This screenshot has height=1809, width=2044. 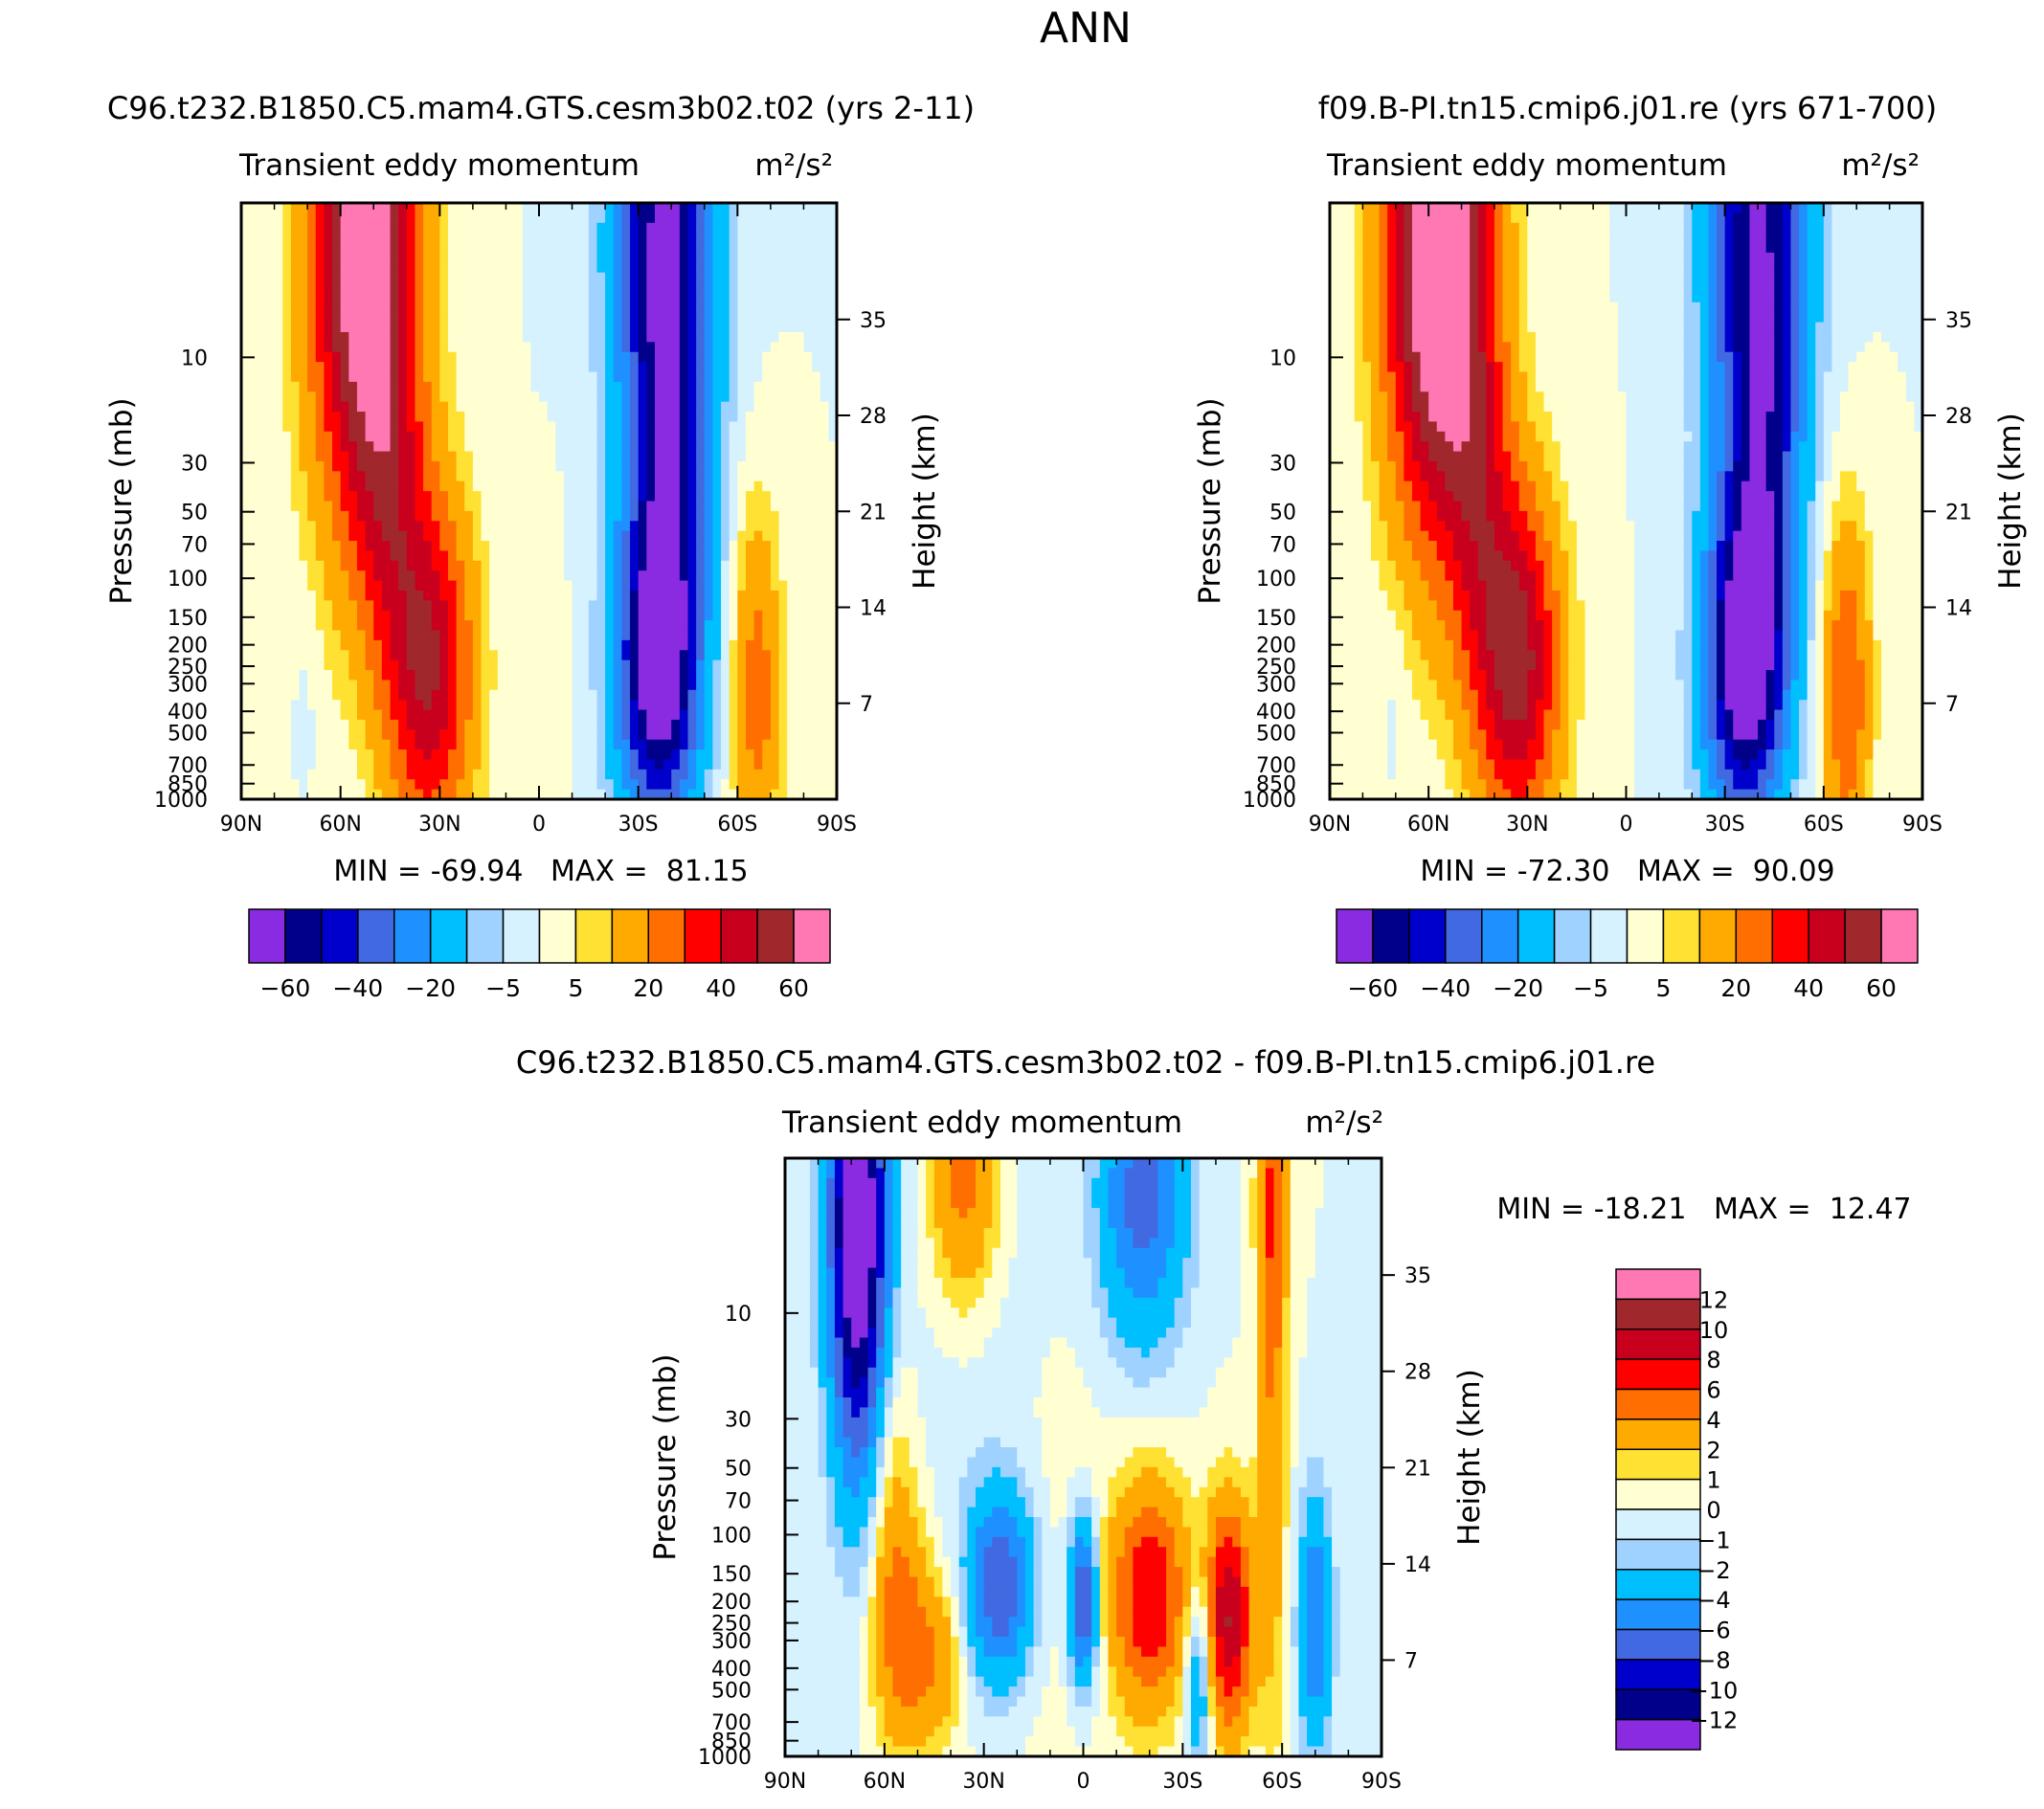 What do you see at coordinates (194, 358) in the screenshot?
I see `y-tick-label: 10` at bounding box center [194, 358].